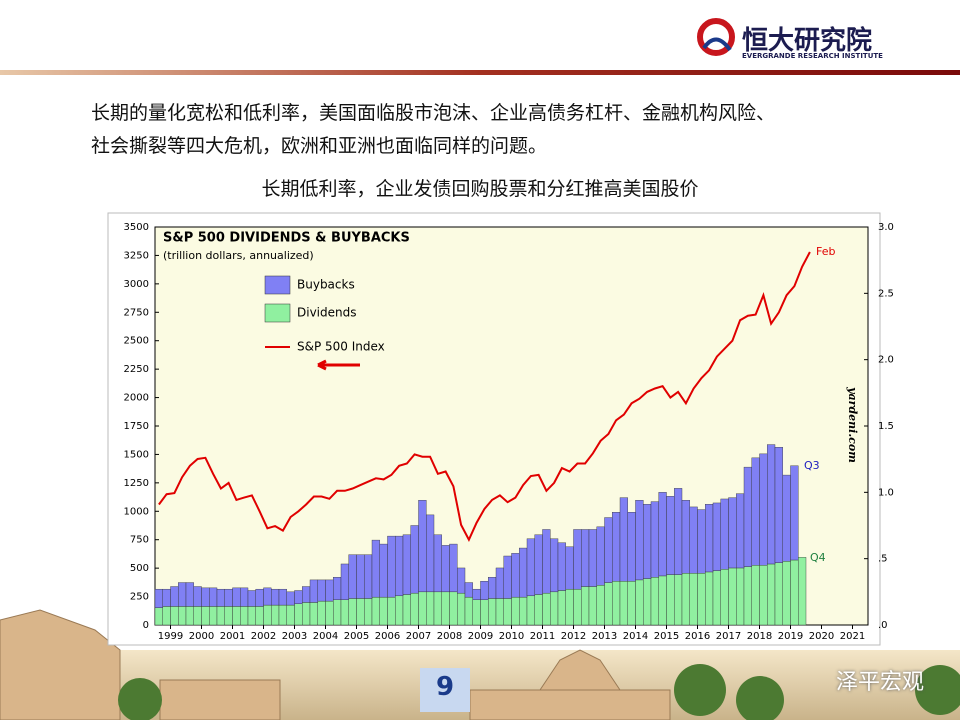 The height and width of the screenshot is (720, 960). I want to click on header-rule, so click(480, 72).